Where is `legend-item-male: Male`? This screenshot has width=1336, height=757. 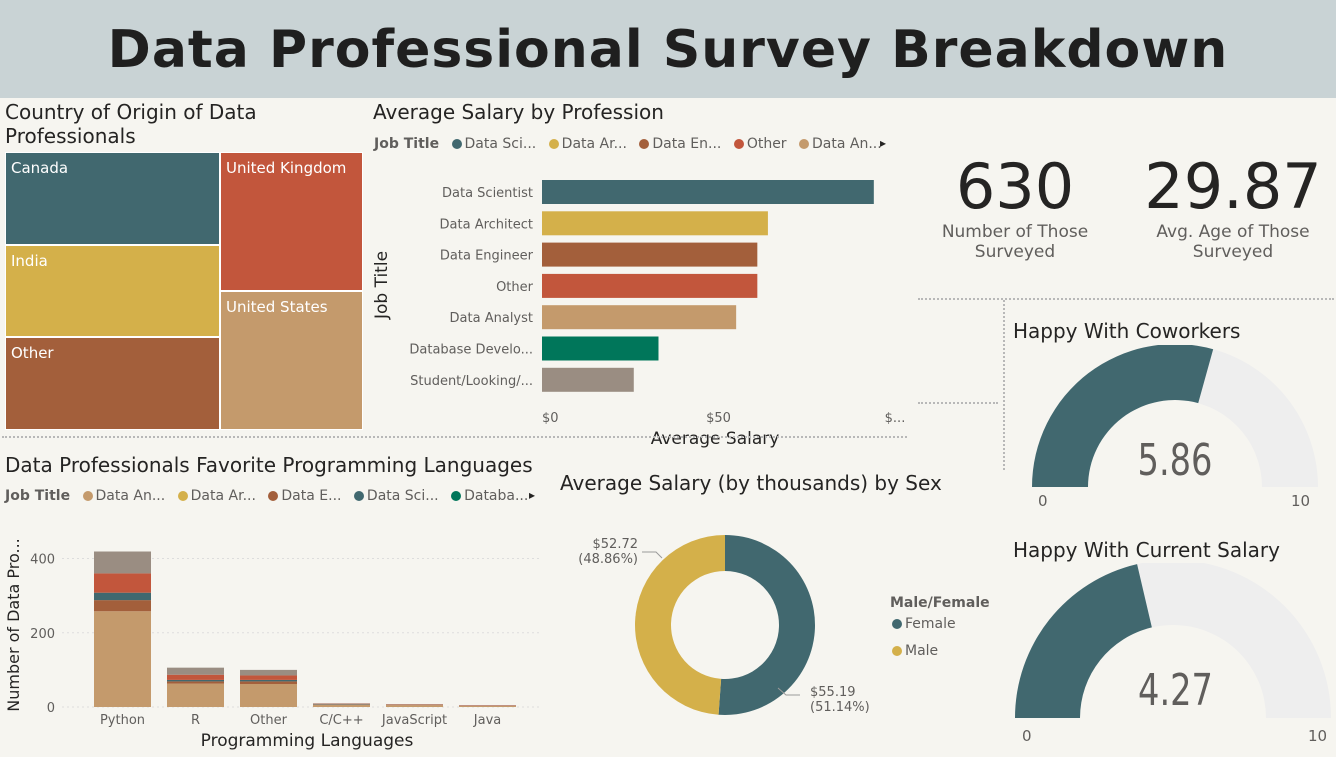 legend-item-male: Male is located at coordinates (940, 651).